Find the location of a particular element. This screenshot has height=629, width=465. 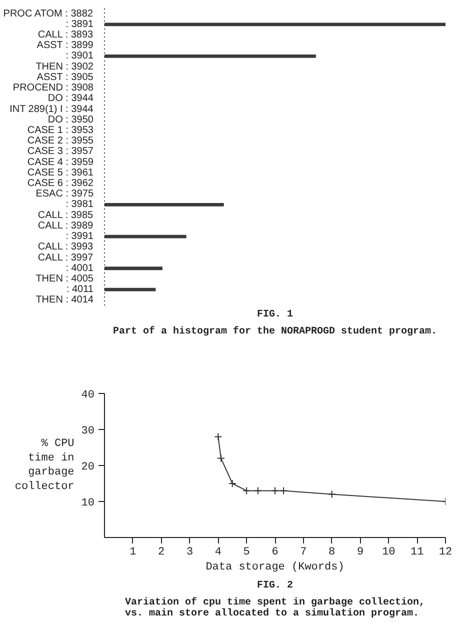

x-tick-label: 10 is located at coordinates (389, 552).